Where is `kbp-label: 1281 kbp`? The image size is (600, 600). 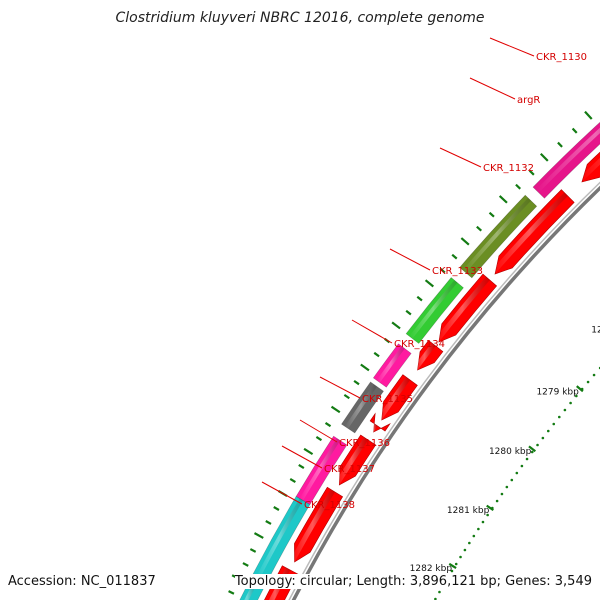
kbp-label: 1281 kbp is located at coordinates (468, 511).